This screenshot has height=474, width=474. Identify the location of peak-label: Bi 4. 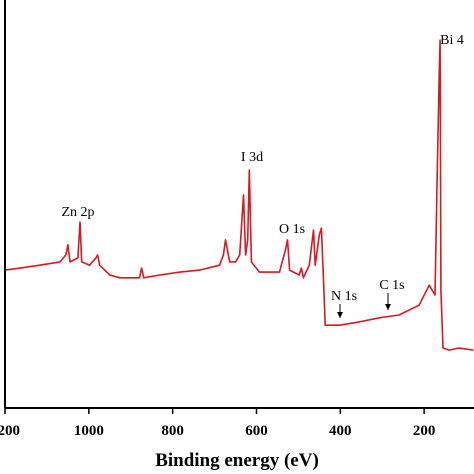
(452, 40).